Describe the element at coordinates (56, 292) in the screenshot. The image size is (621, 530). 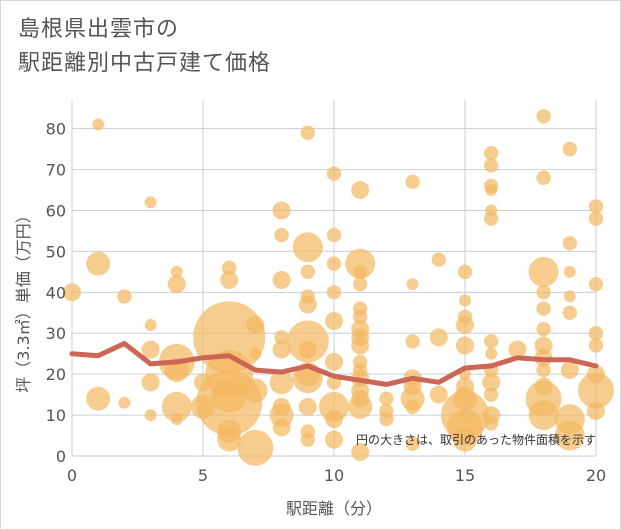
I see `y-tick-label: 40` at that location.